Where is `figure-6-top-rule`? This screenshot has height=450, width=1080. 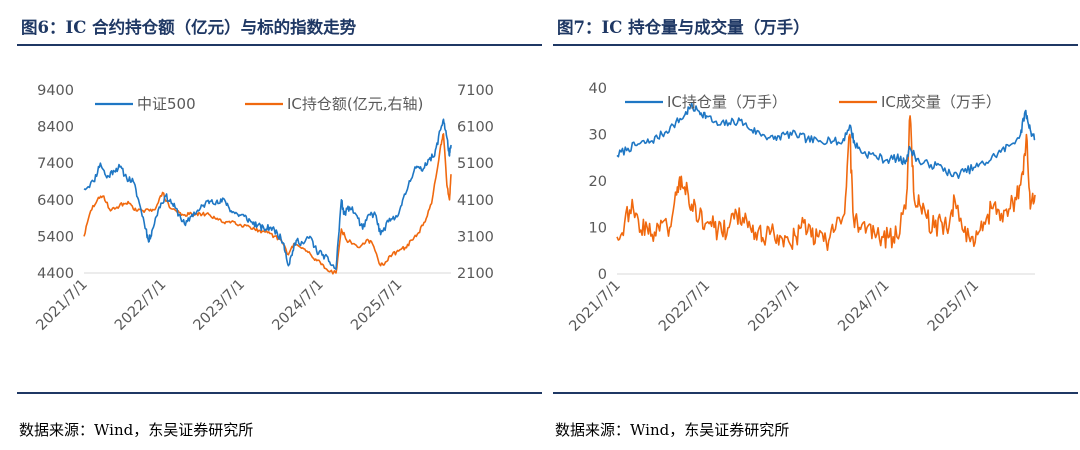
figure-6-top-rule is located at coordinates (279, 45).